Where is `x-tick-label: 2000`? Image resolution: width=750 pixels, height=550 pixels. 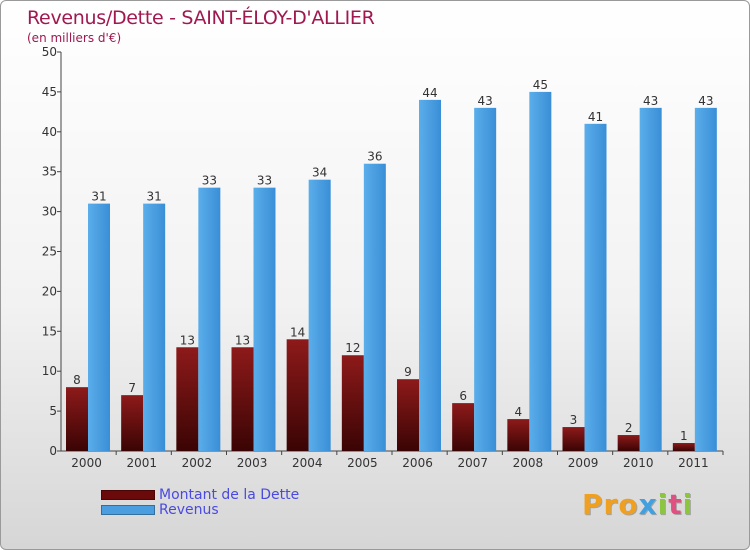 x-tick-label: 2000 is located at coordinates (86, 463).